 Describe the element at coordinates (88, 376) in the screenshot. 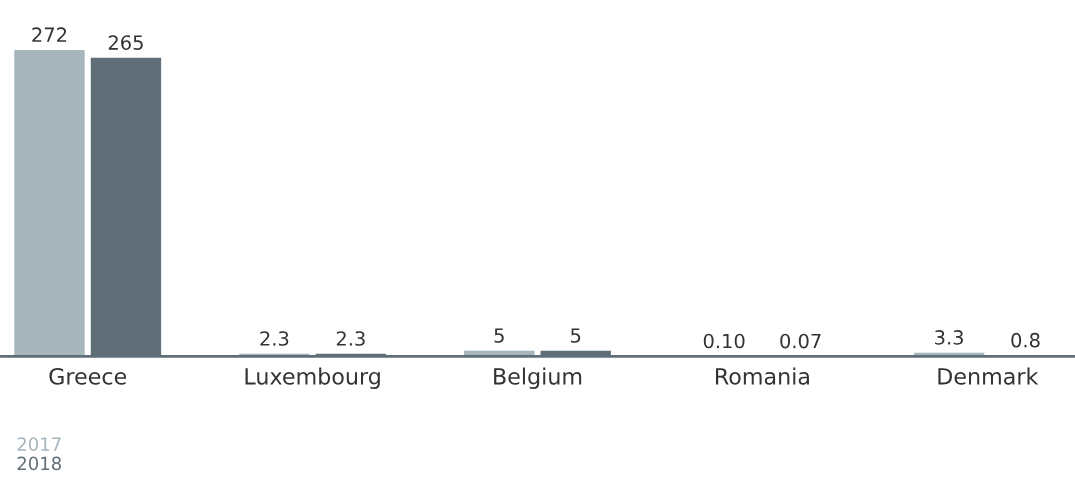

I see `x-tick-label: Greece` at that location.